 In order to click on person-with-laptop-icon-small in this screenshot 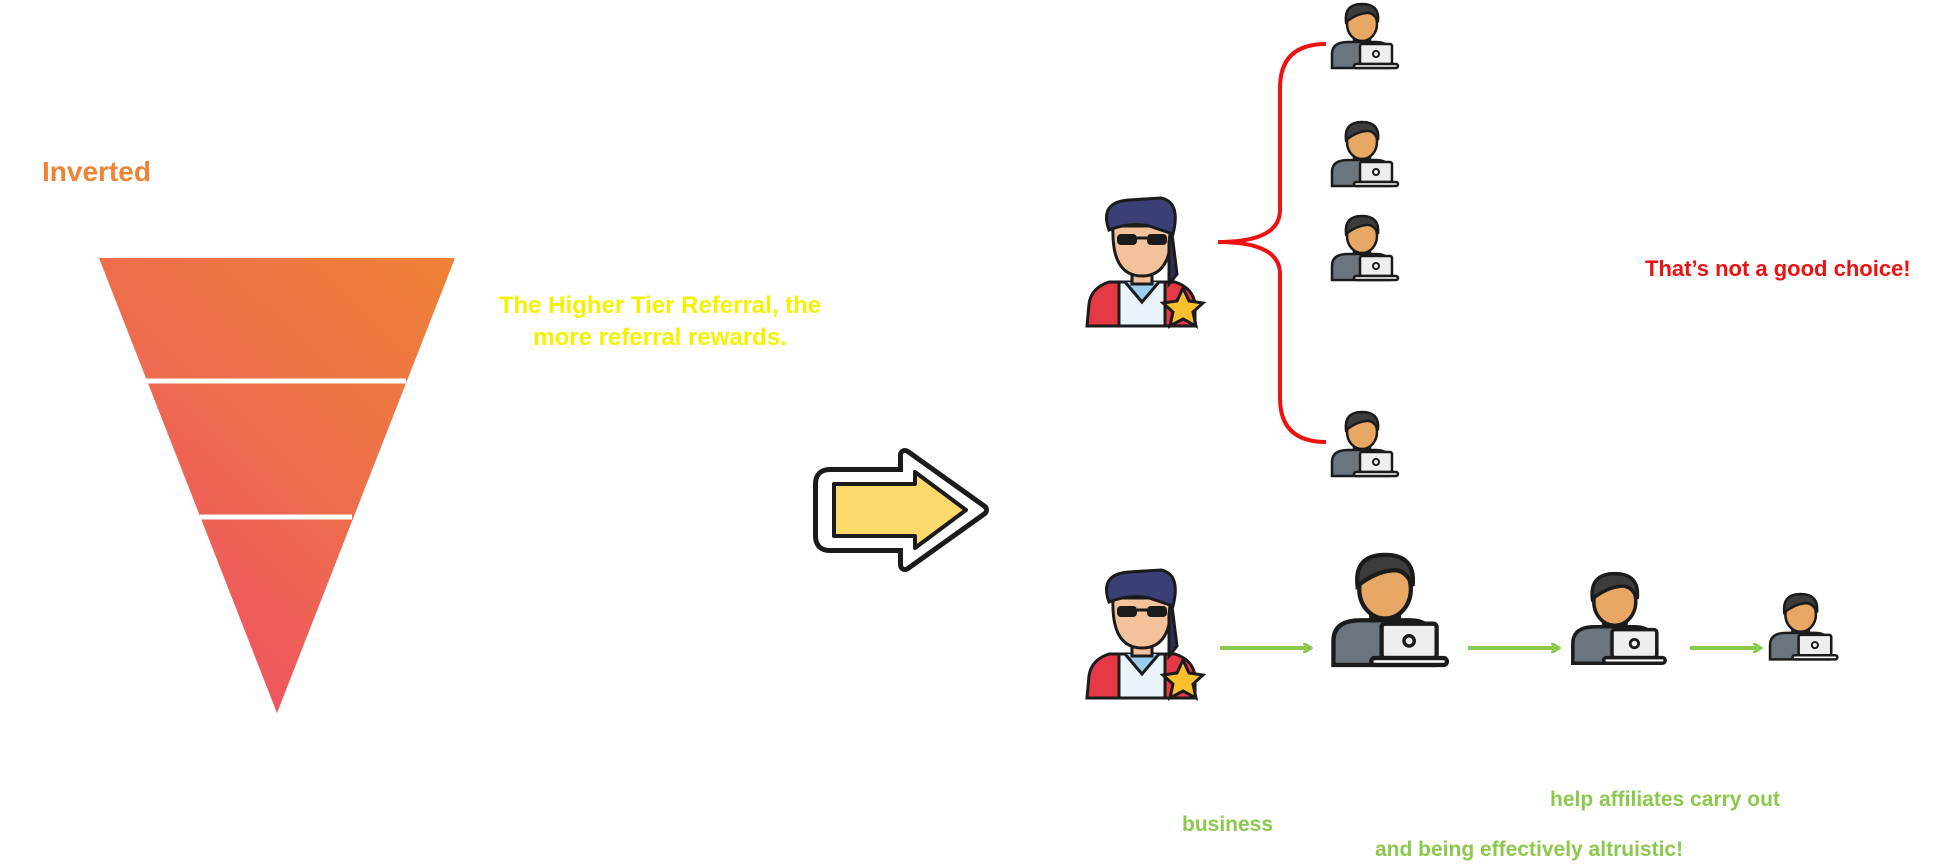, I will do `click(1803, 626)`.